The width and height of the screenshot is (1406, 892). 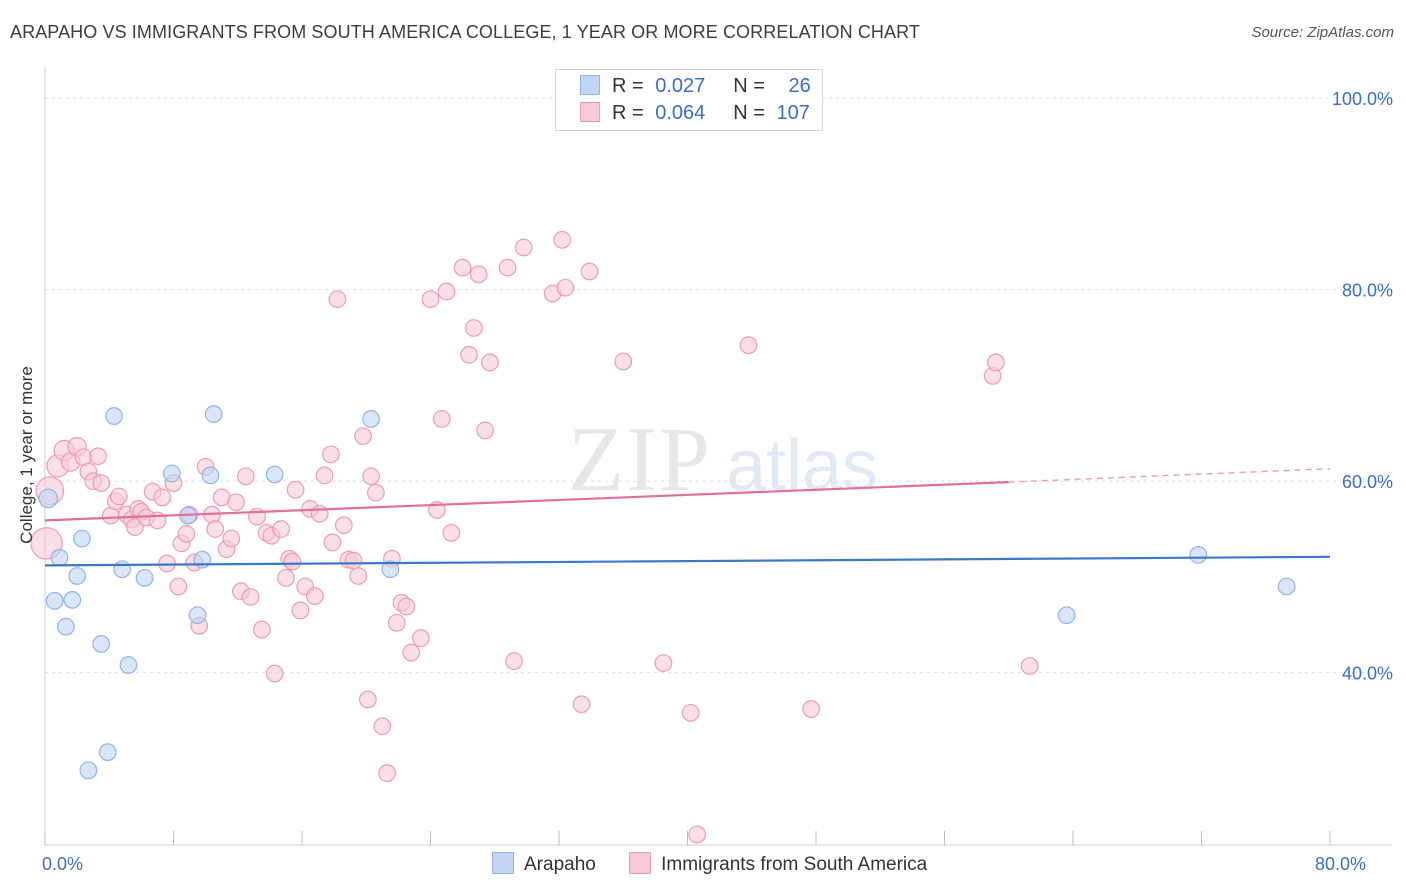 What do you see at coordinates (1340, 864) in the screenshot?
I see `x-tick-label: 80.0%` at bounding box center [1340, 864].